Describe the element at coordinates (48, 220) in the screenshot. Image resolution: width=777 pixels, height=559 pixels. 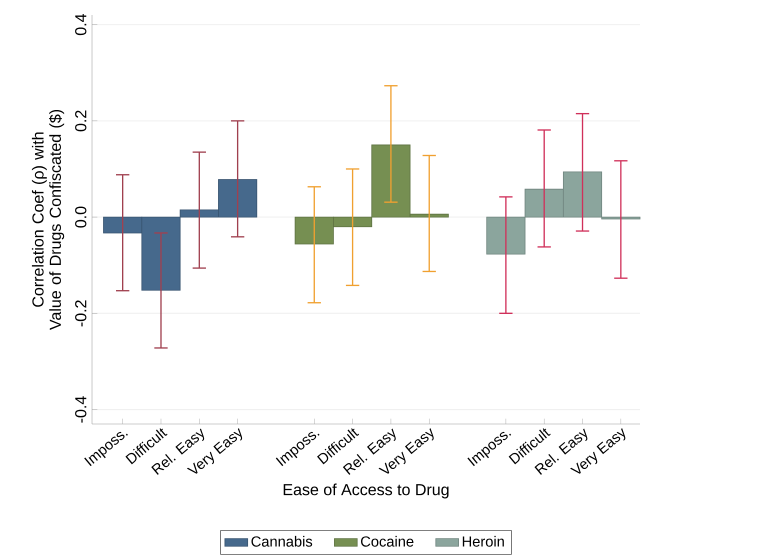
I see `y-axis-title: Correlation Coef (ρ) with Value of Drugs Confiscated ($)` at that location.